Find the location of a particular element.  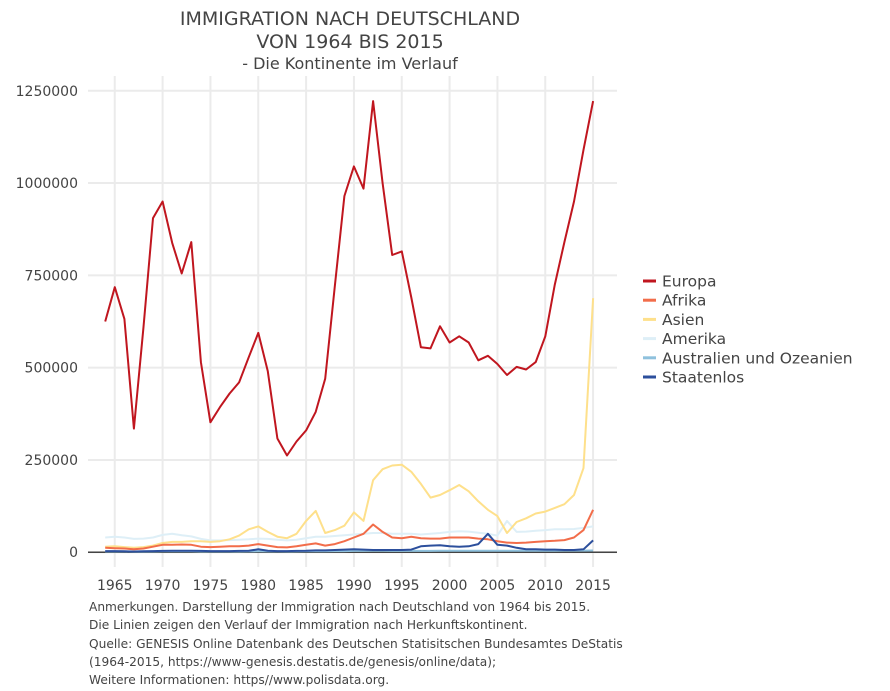

series-line-staatenlos is located at coordinates (349, 542).